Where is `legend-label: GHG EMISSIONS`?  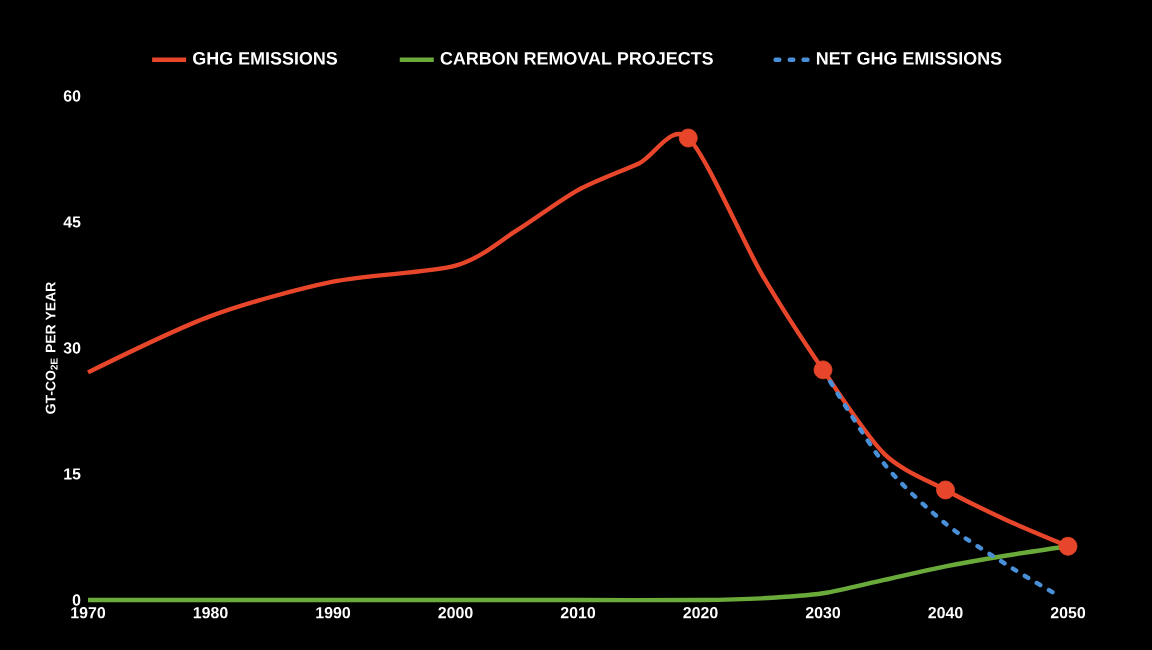 legend-label: GHG EMISSIONS is located at coordinates (265, 58).